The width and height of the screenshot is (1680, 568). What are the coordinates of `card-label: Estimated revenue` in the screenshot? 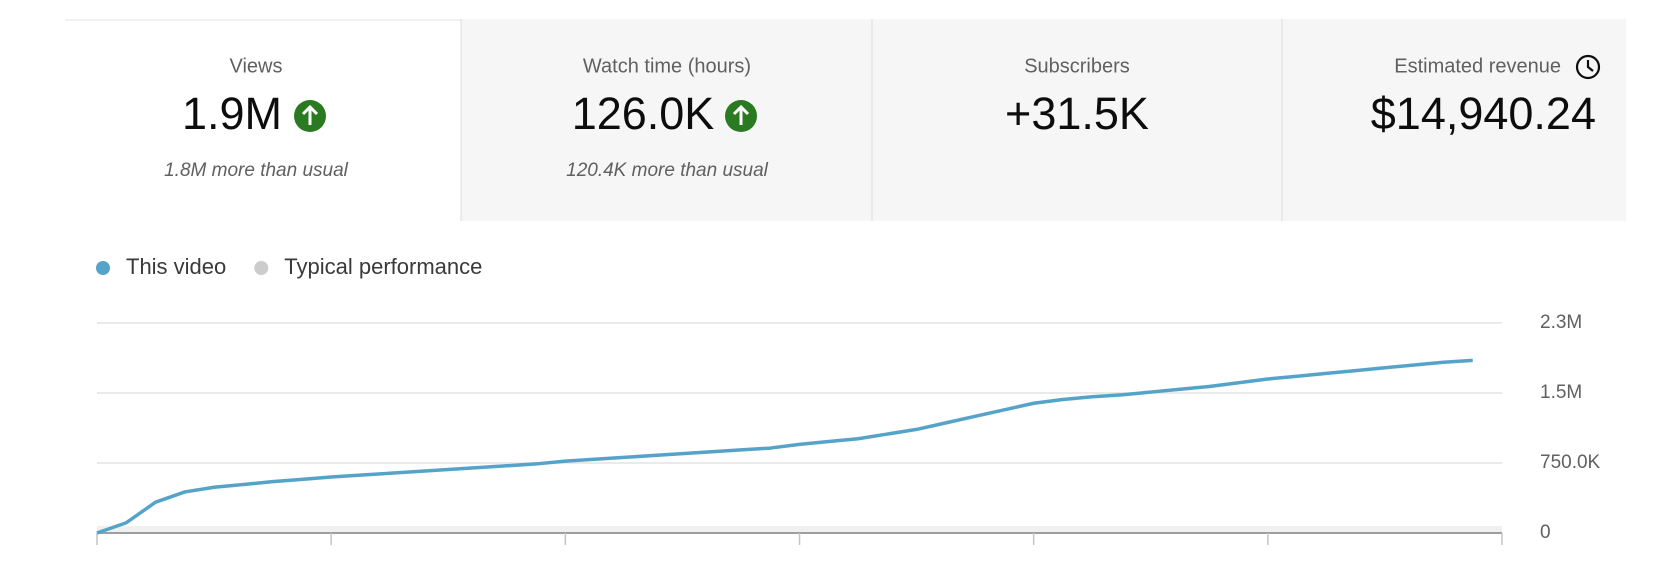 It's located at (1477, 66).